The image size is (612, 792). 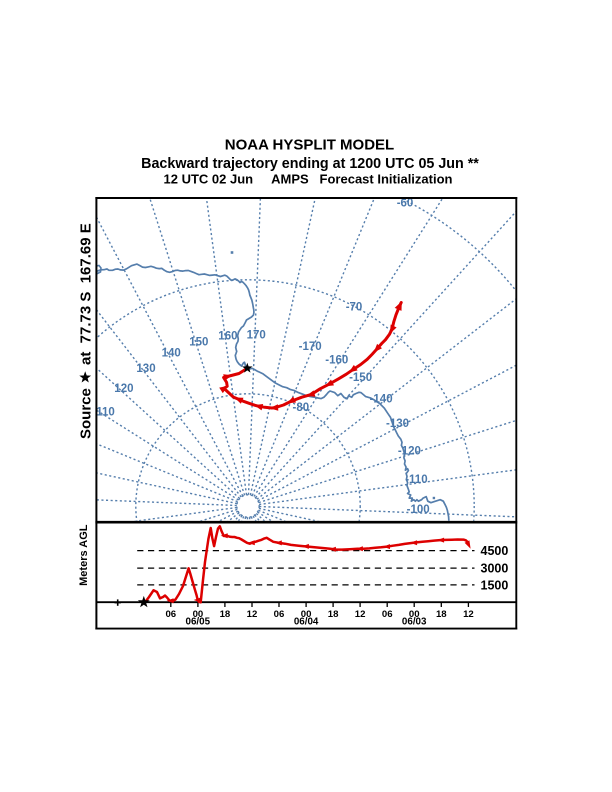 I want to click on svg-text: -80, so click(x=300, y=408).